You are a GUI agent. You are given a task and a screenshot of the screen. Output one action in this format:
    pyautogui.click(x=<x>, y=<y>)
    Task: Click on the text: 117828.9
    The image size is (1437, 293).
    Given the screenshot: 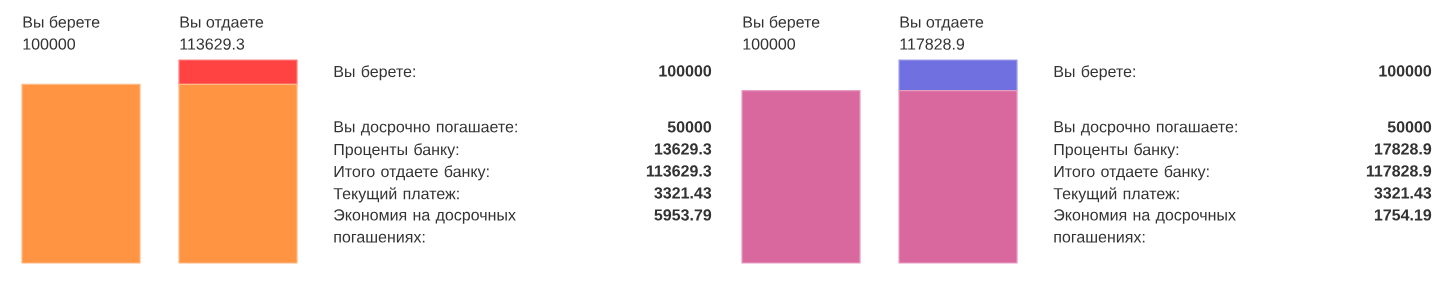 What is the action you would take?
    pyautogui.click(x=1399, y=171)
    